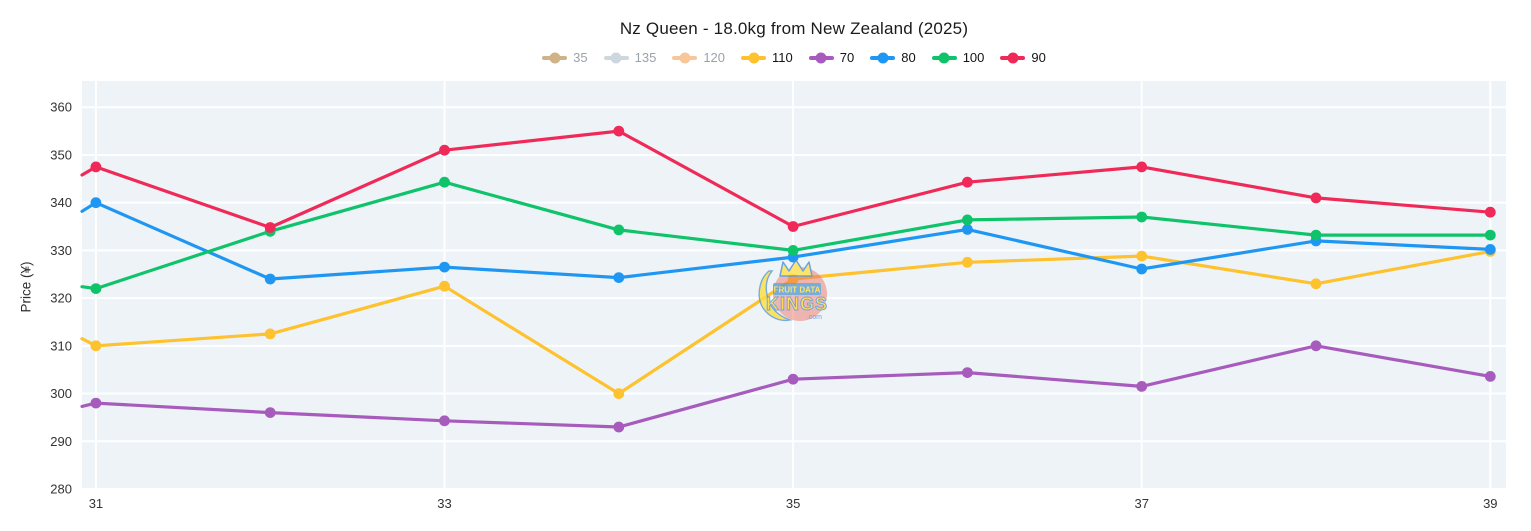 This screenshot has height=531, width=1531. I want to click on data-point-80-w32, so click(270, 279).